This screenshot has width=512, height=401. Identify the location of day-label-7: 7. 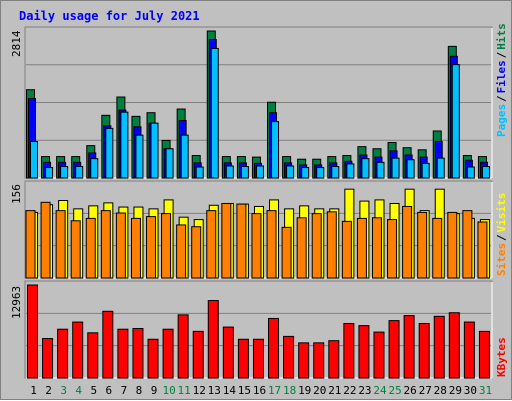
(124, 390).